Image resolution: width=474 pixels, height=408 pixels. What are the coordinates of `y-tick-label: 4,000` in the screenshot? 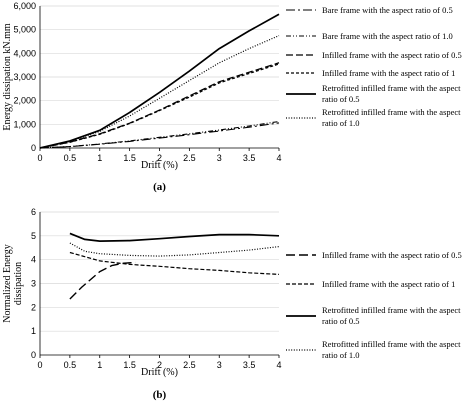 It's located at (24, 53).